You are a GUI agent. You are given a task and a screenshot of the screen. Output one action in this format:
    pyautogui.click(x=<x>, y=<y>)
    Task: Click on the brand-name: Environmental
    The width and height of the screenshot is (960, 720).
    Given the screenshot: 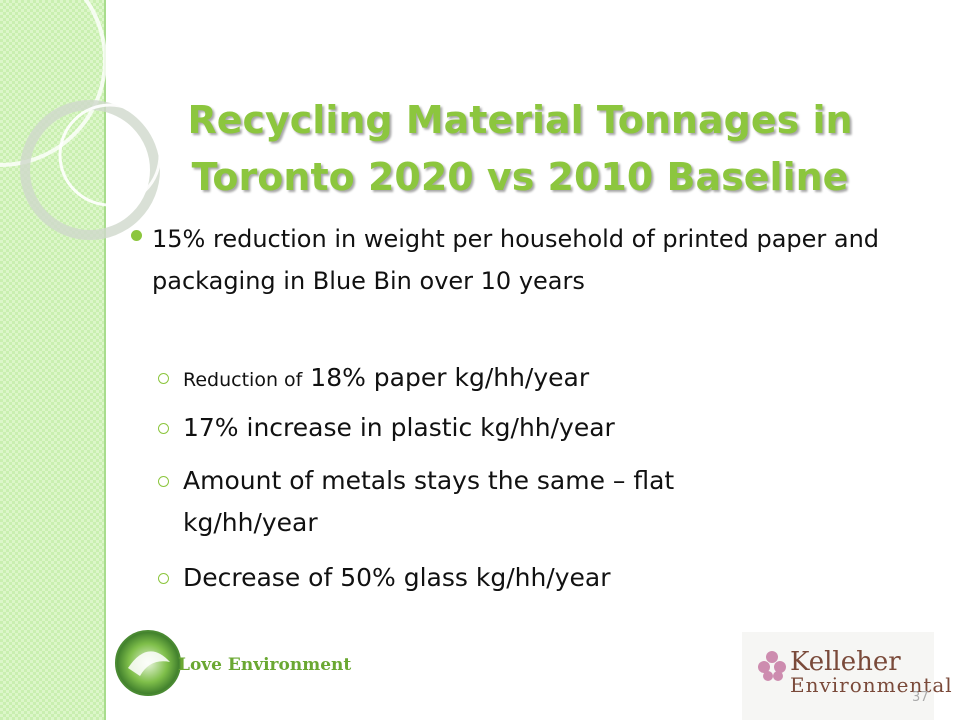 What is the action you would take?
    pyautogui.click(x=871, y=685)
    